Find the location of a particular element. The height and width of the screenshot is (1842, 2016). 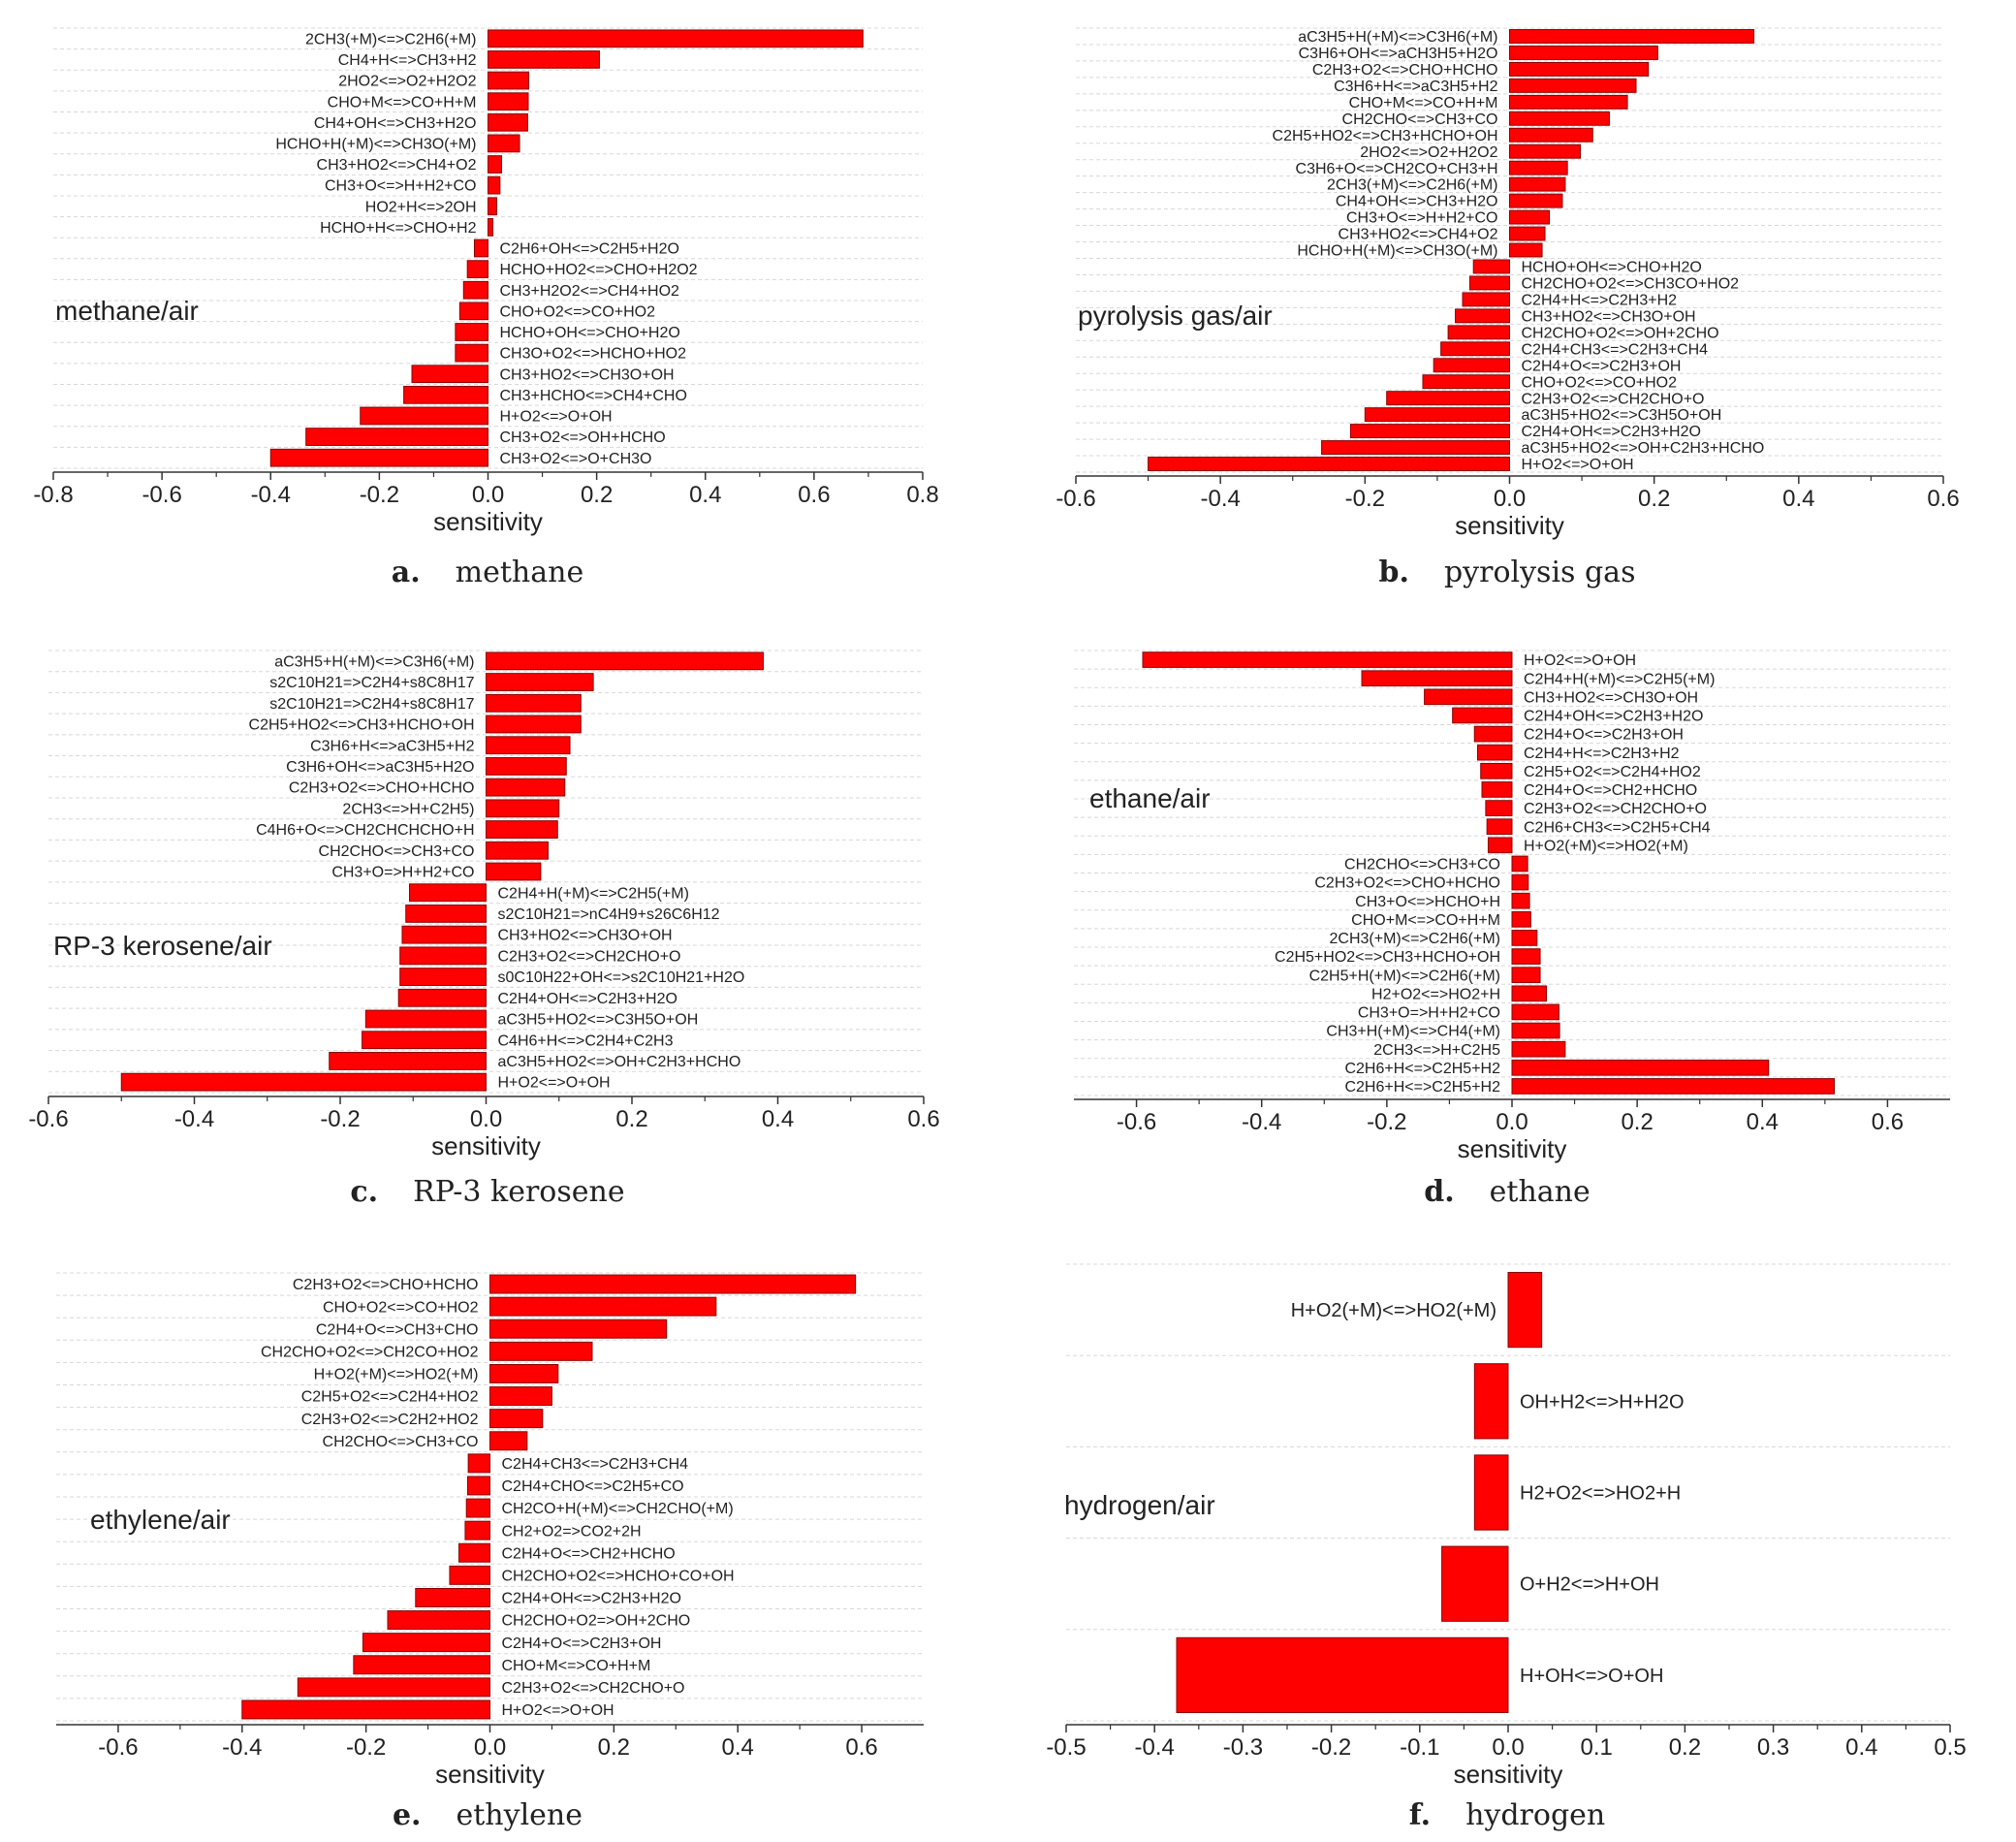

reaction-label: s0C10H22+OH<=>s2C10H21+H2O is located at coordinates (622, 977).